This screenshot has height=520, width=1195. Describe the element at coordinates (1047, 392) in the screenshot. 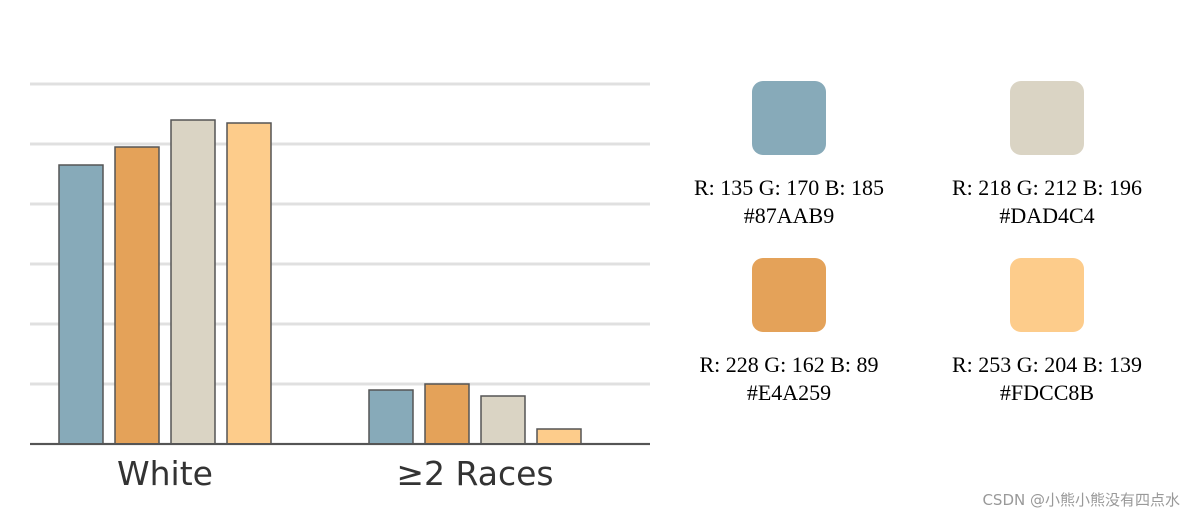

I see `hex-label: #FDCC8B` at that location.